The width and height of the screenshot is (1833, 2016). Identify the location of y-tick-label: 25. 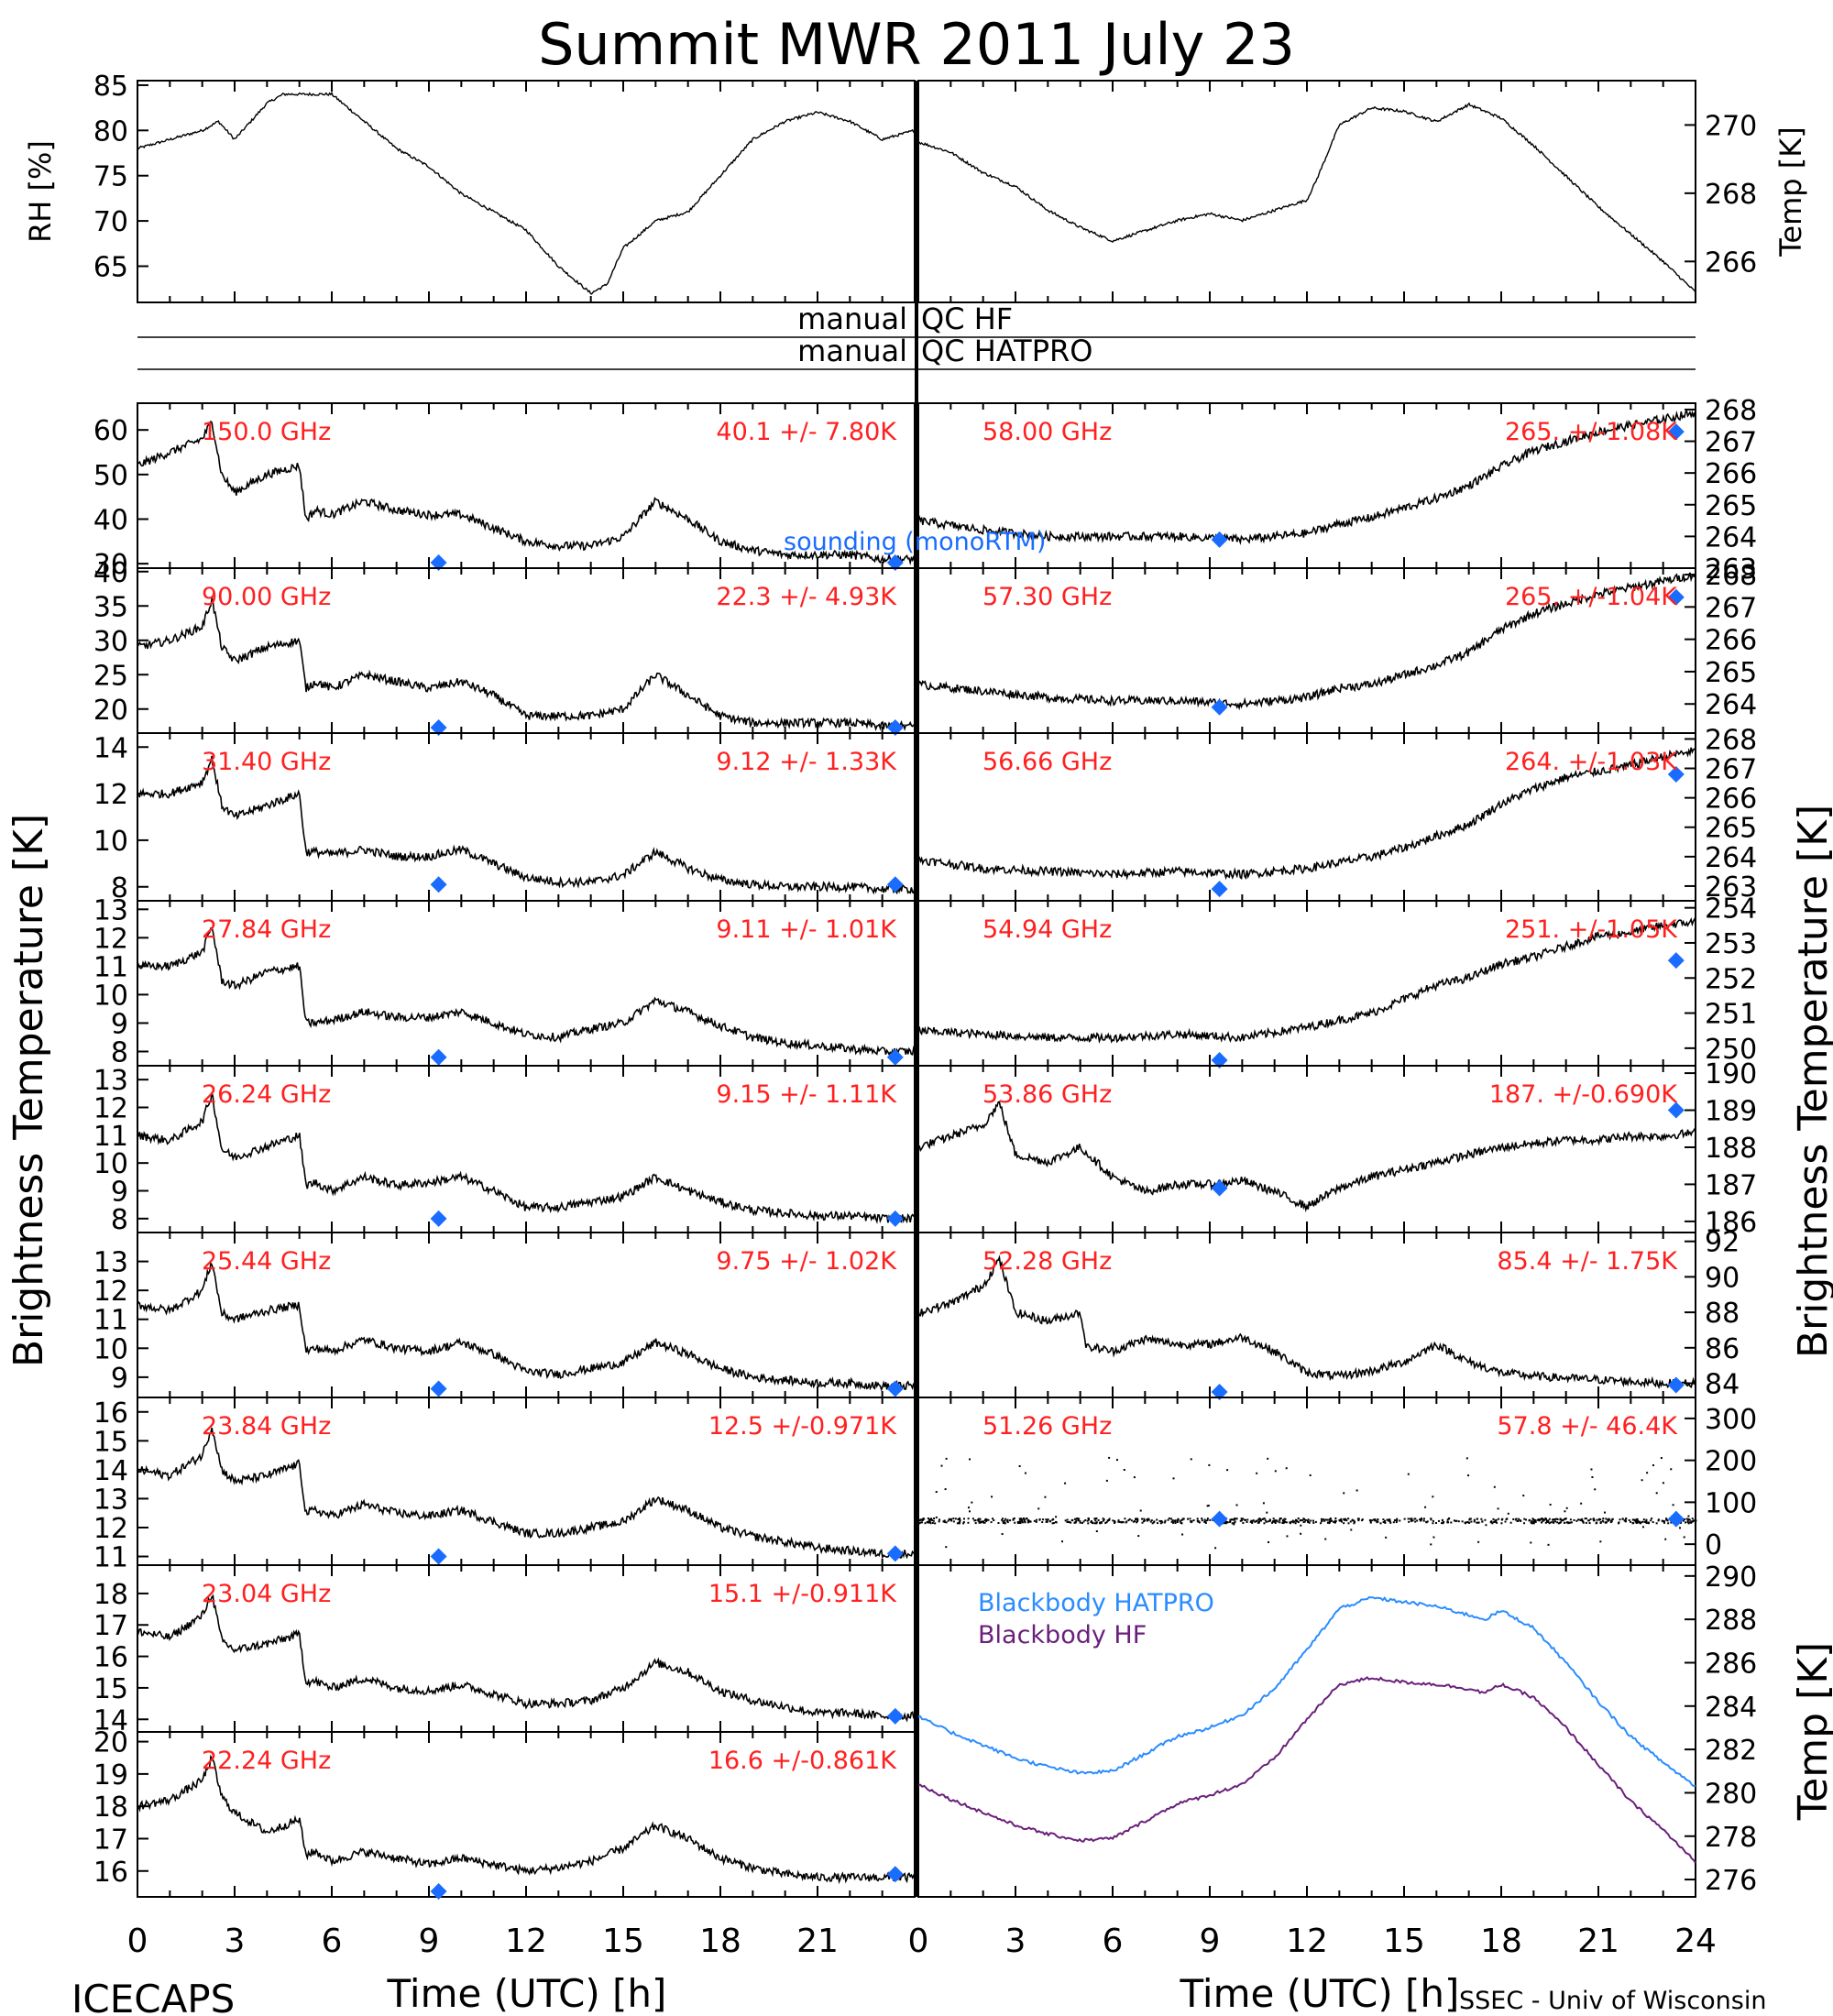
(110, 676).